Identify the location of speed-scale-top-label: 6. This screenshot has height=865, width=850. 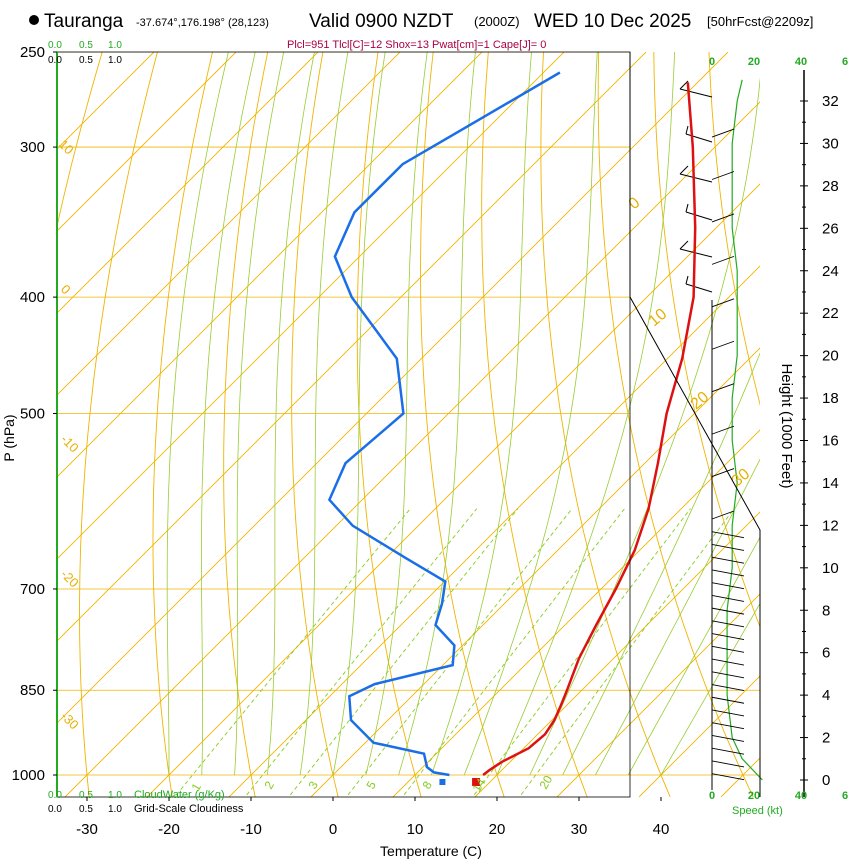
(845, 62).